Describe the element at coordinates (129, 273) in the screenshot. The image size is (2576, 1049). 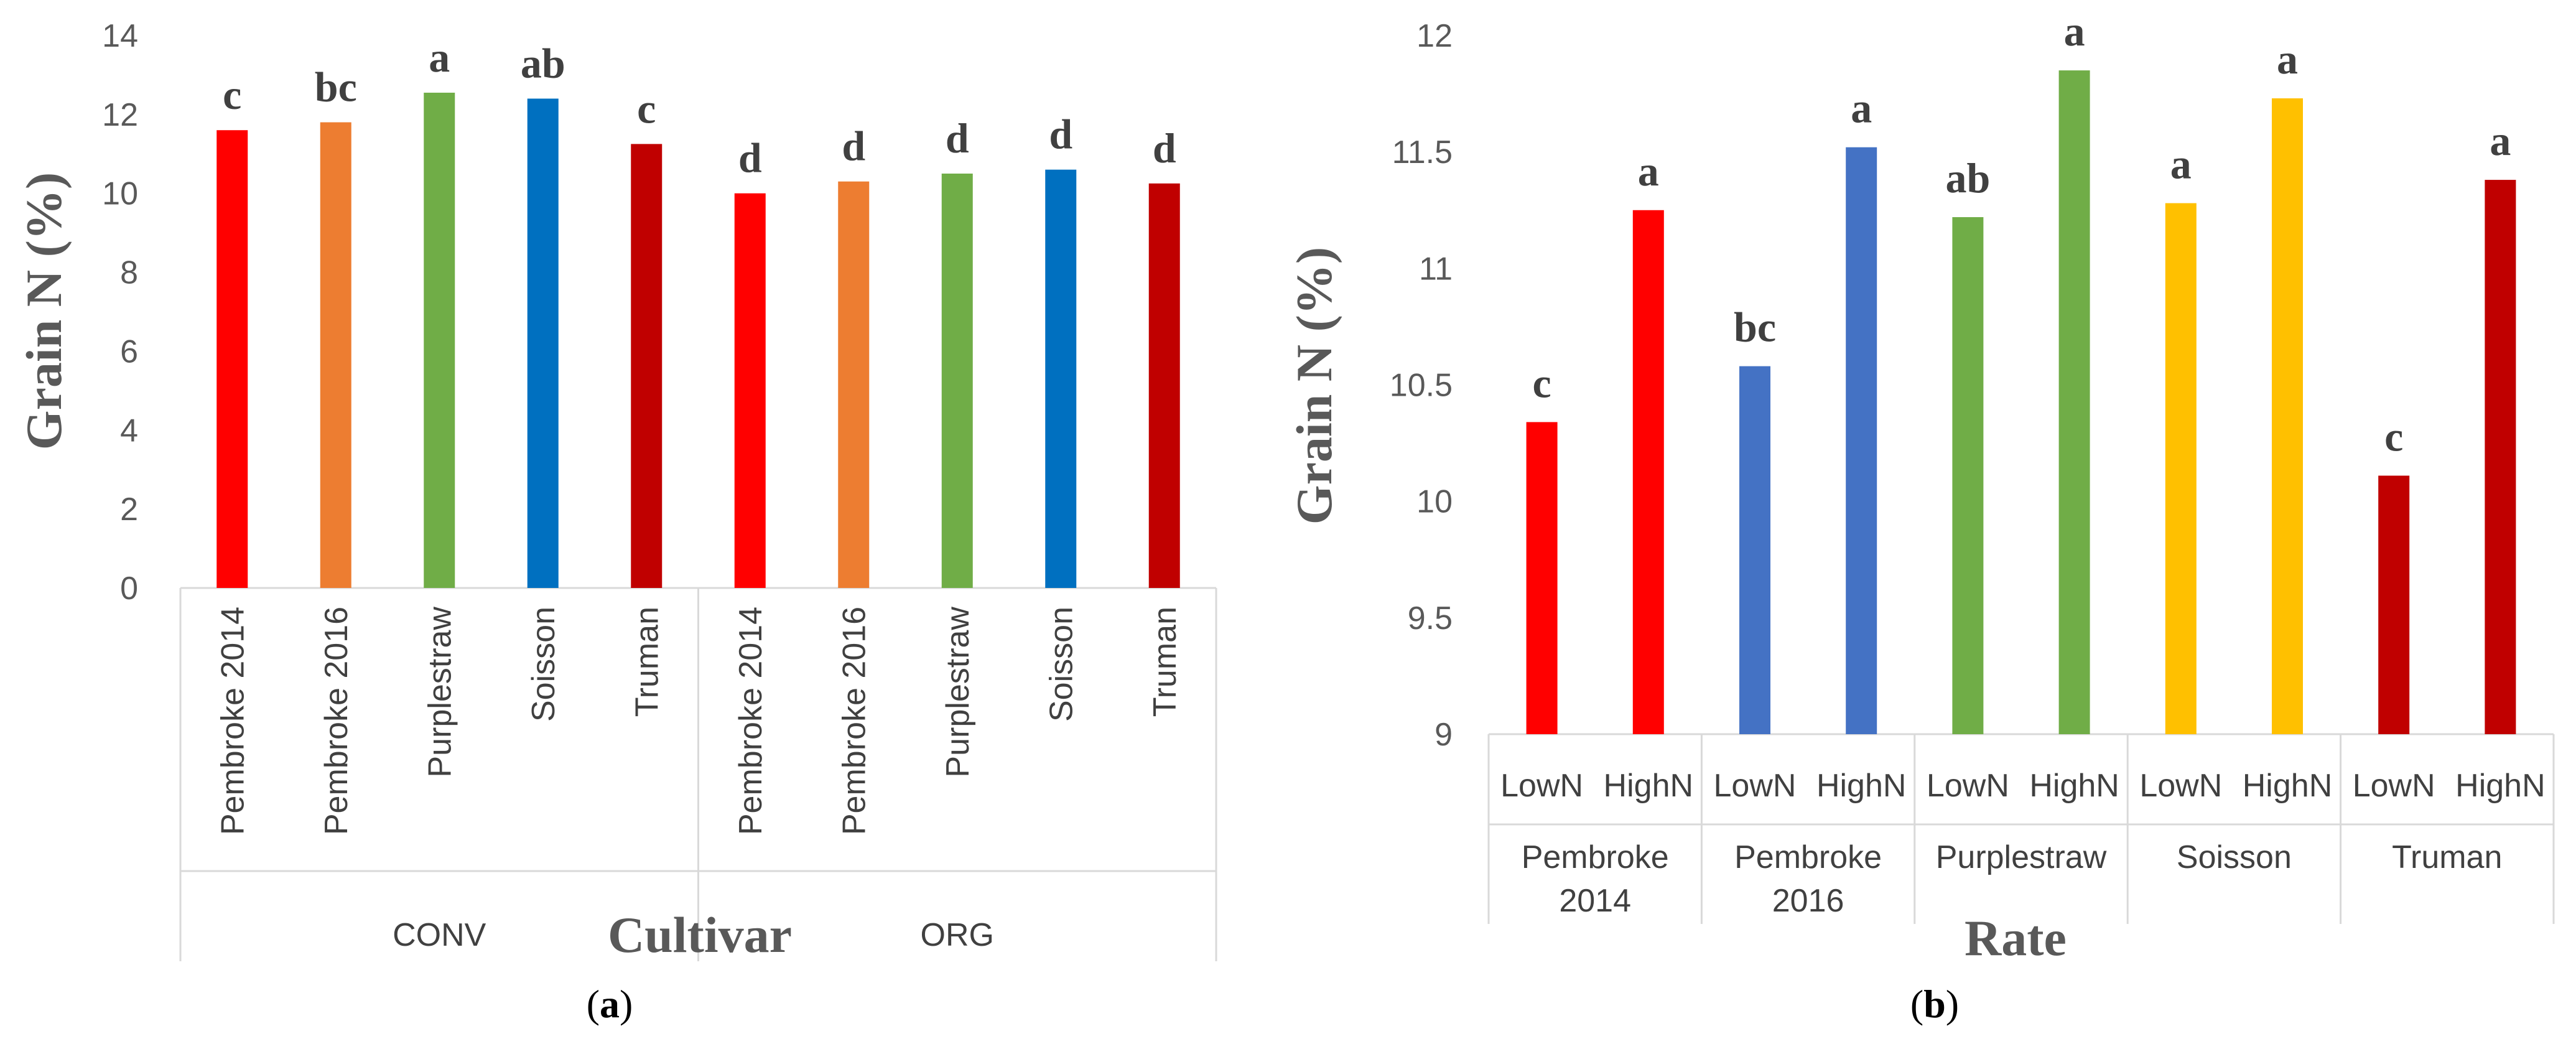
I see `y-tick-label: 8` at that location.